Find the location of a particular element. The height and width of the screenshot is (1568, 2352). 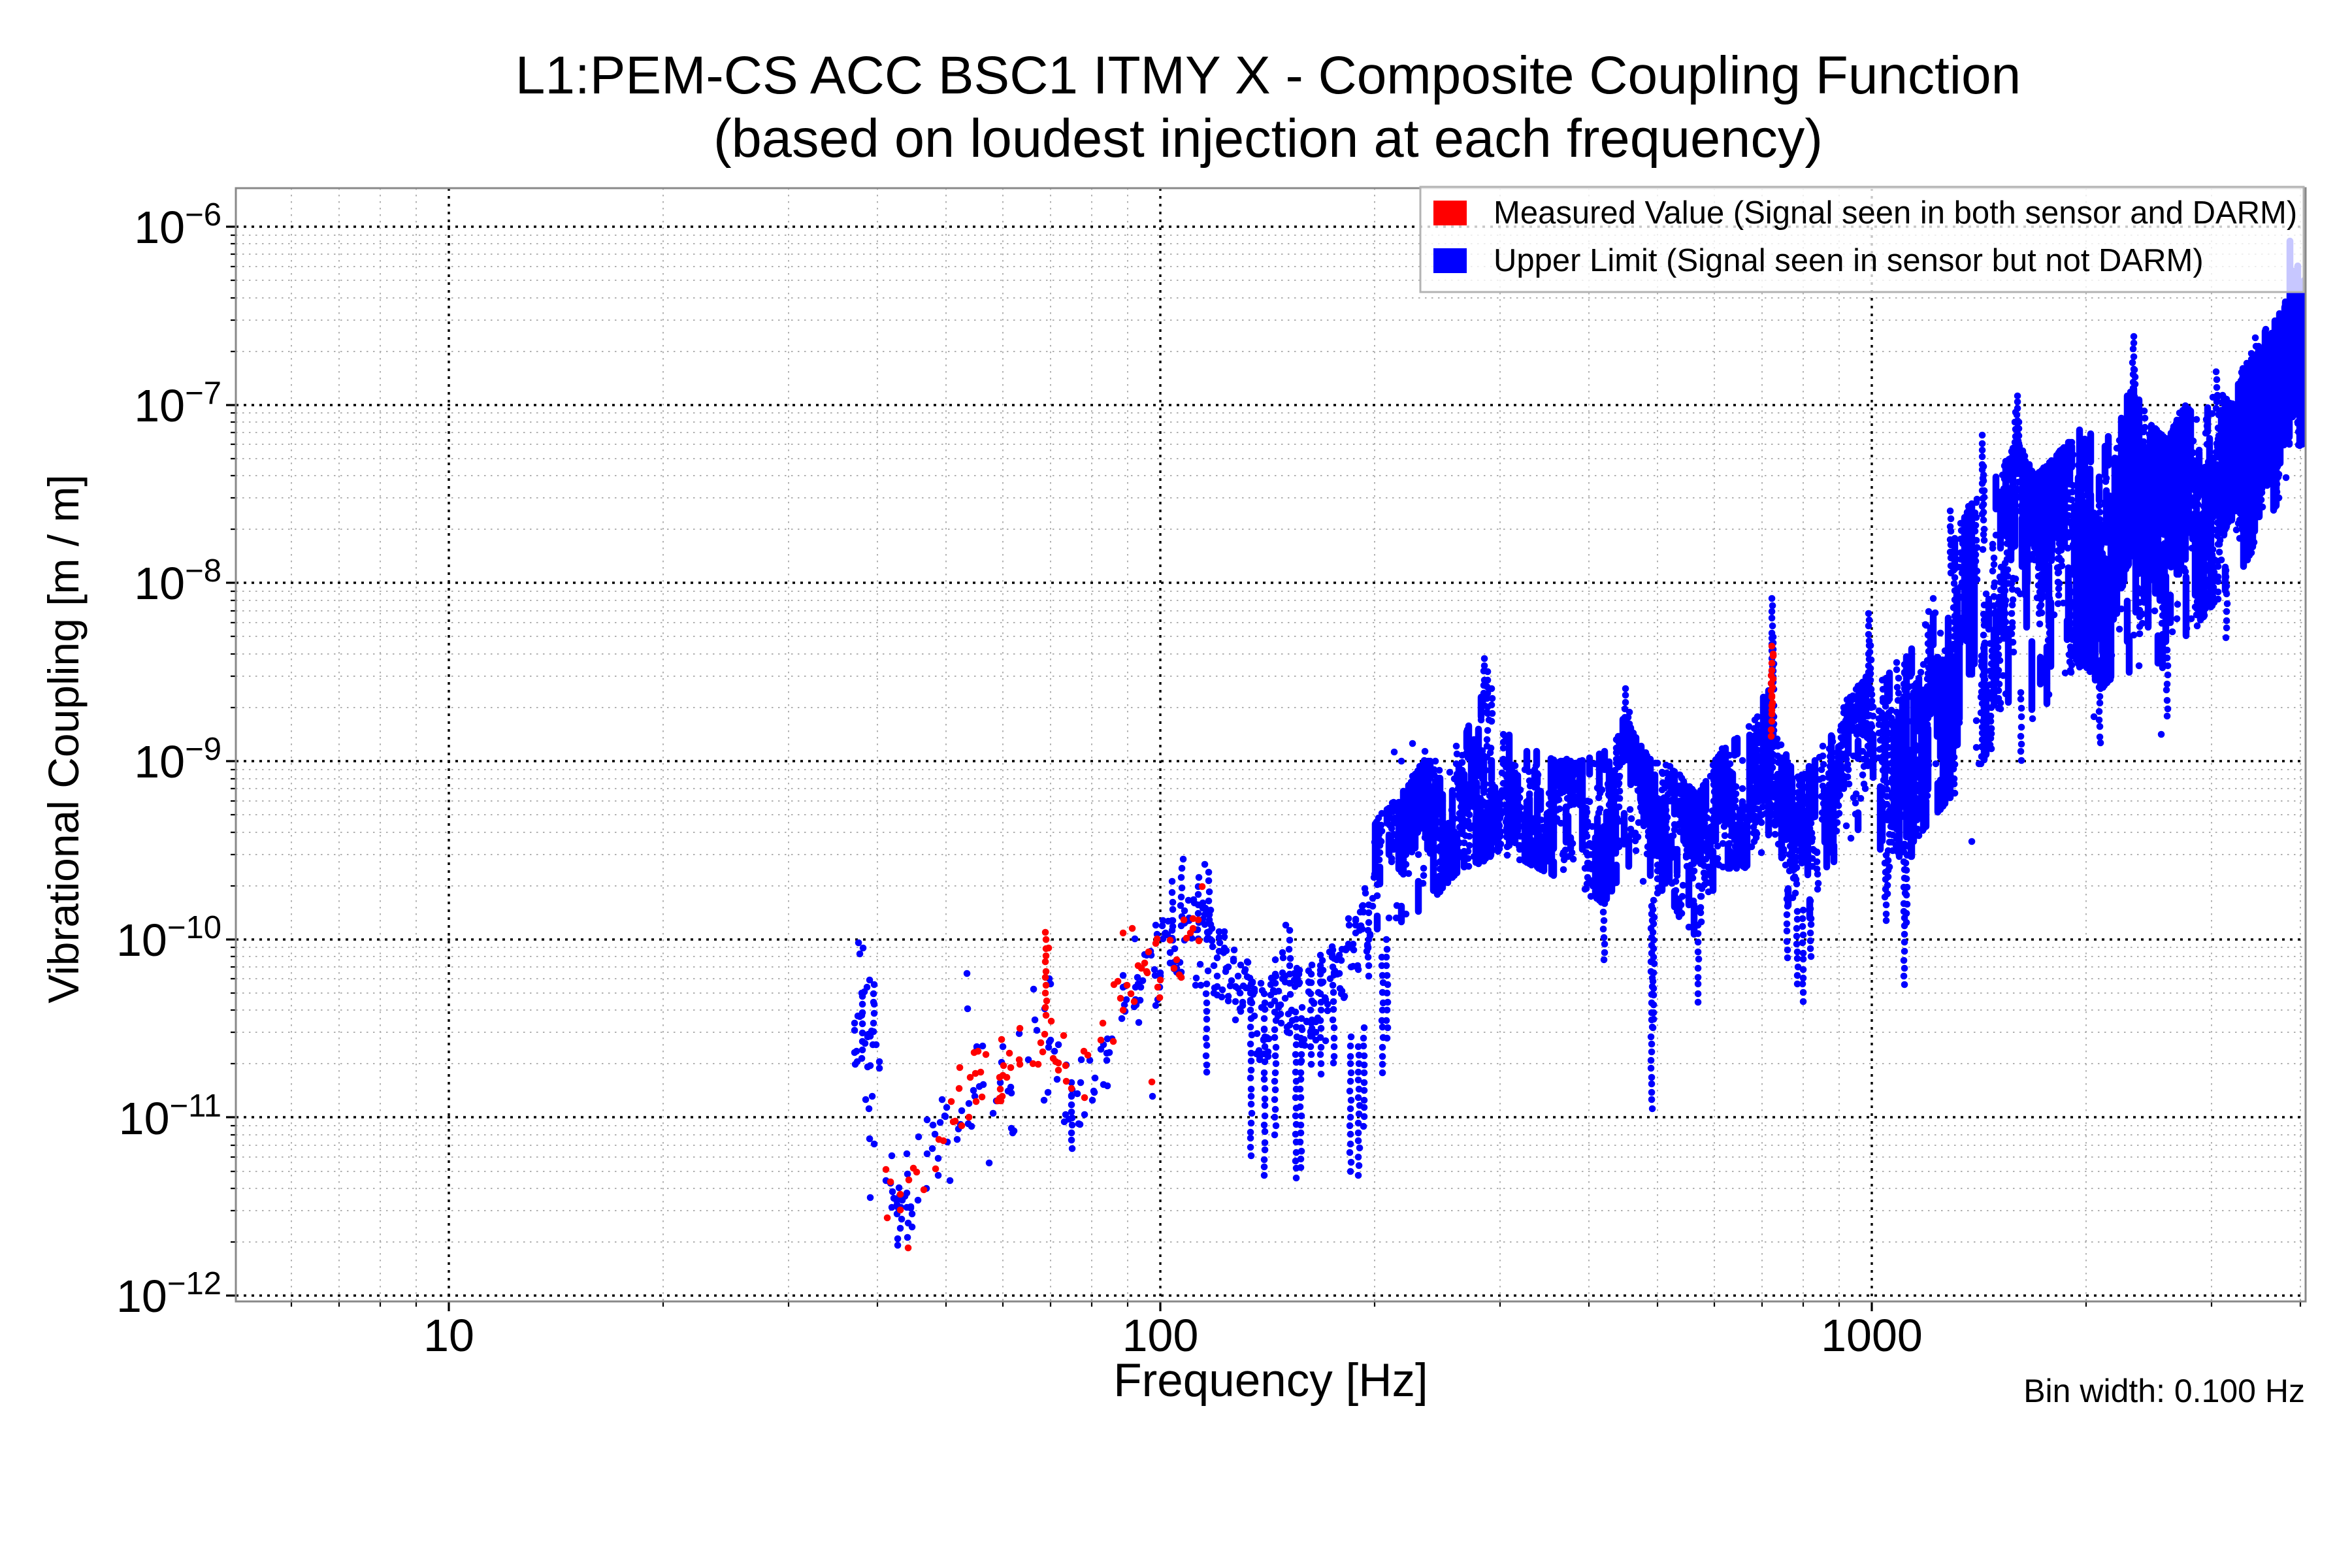

svg-text: Frequency [Hz] is located at coordinates (1270, 1381).